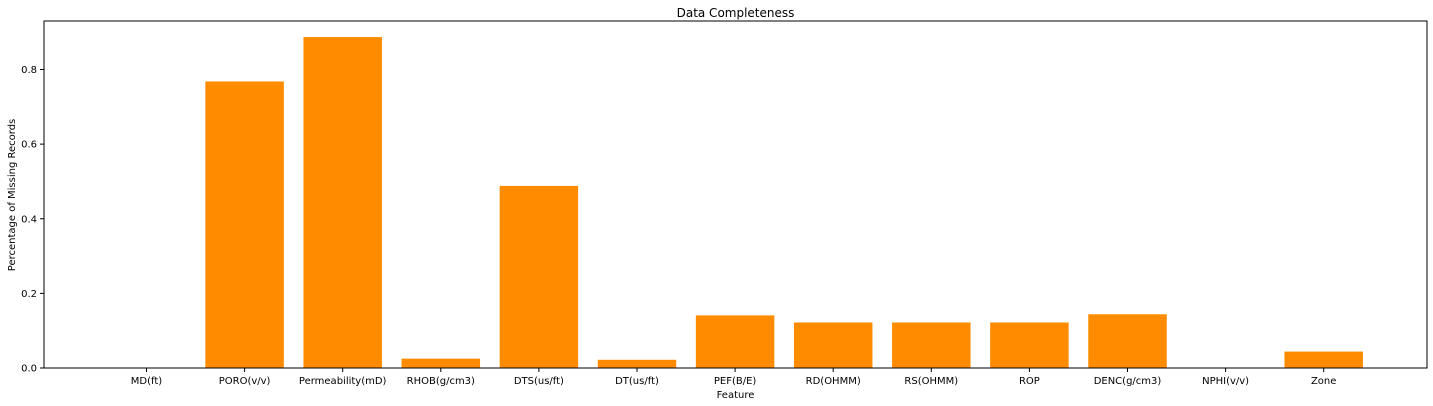 The image size is (1433, 406). Describe the element at coordinates (735, 381) in the screenshot. I see `x-tick-label: PEF(B/E)` at that location.